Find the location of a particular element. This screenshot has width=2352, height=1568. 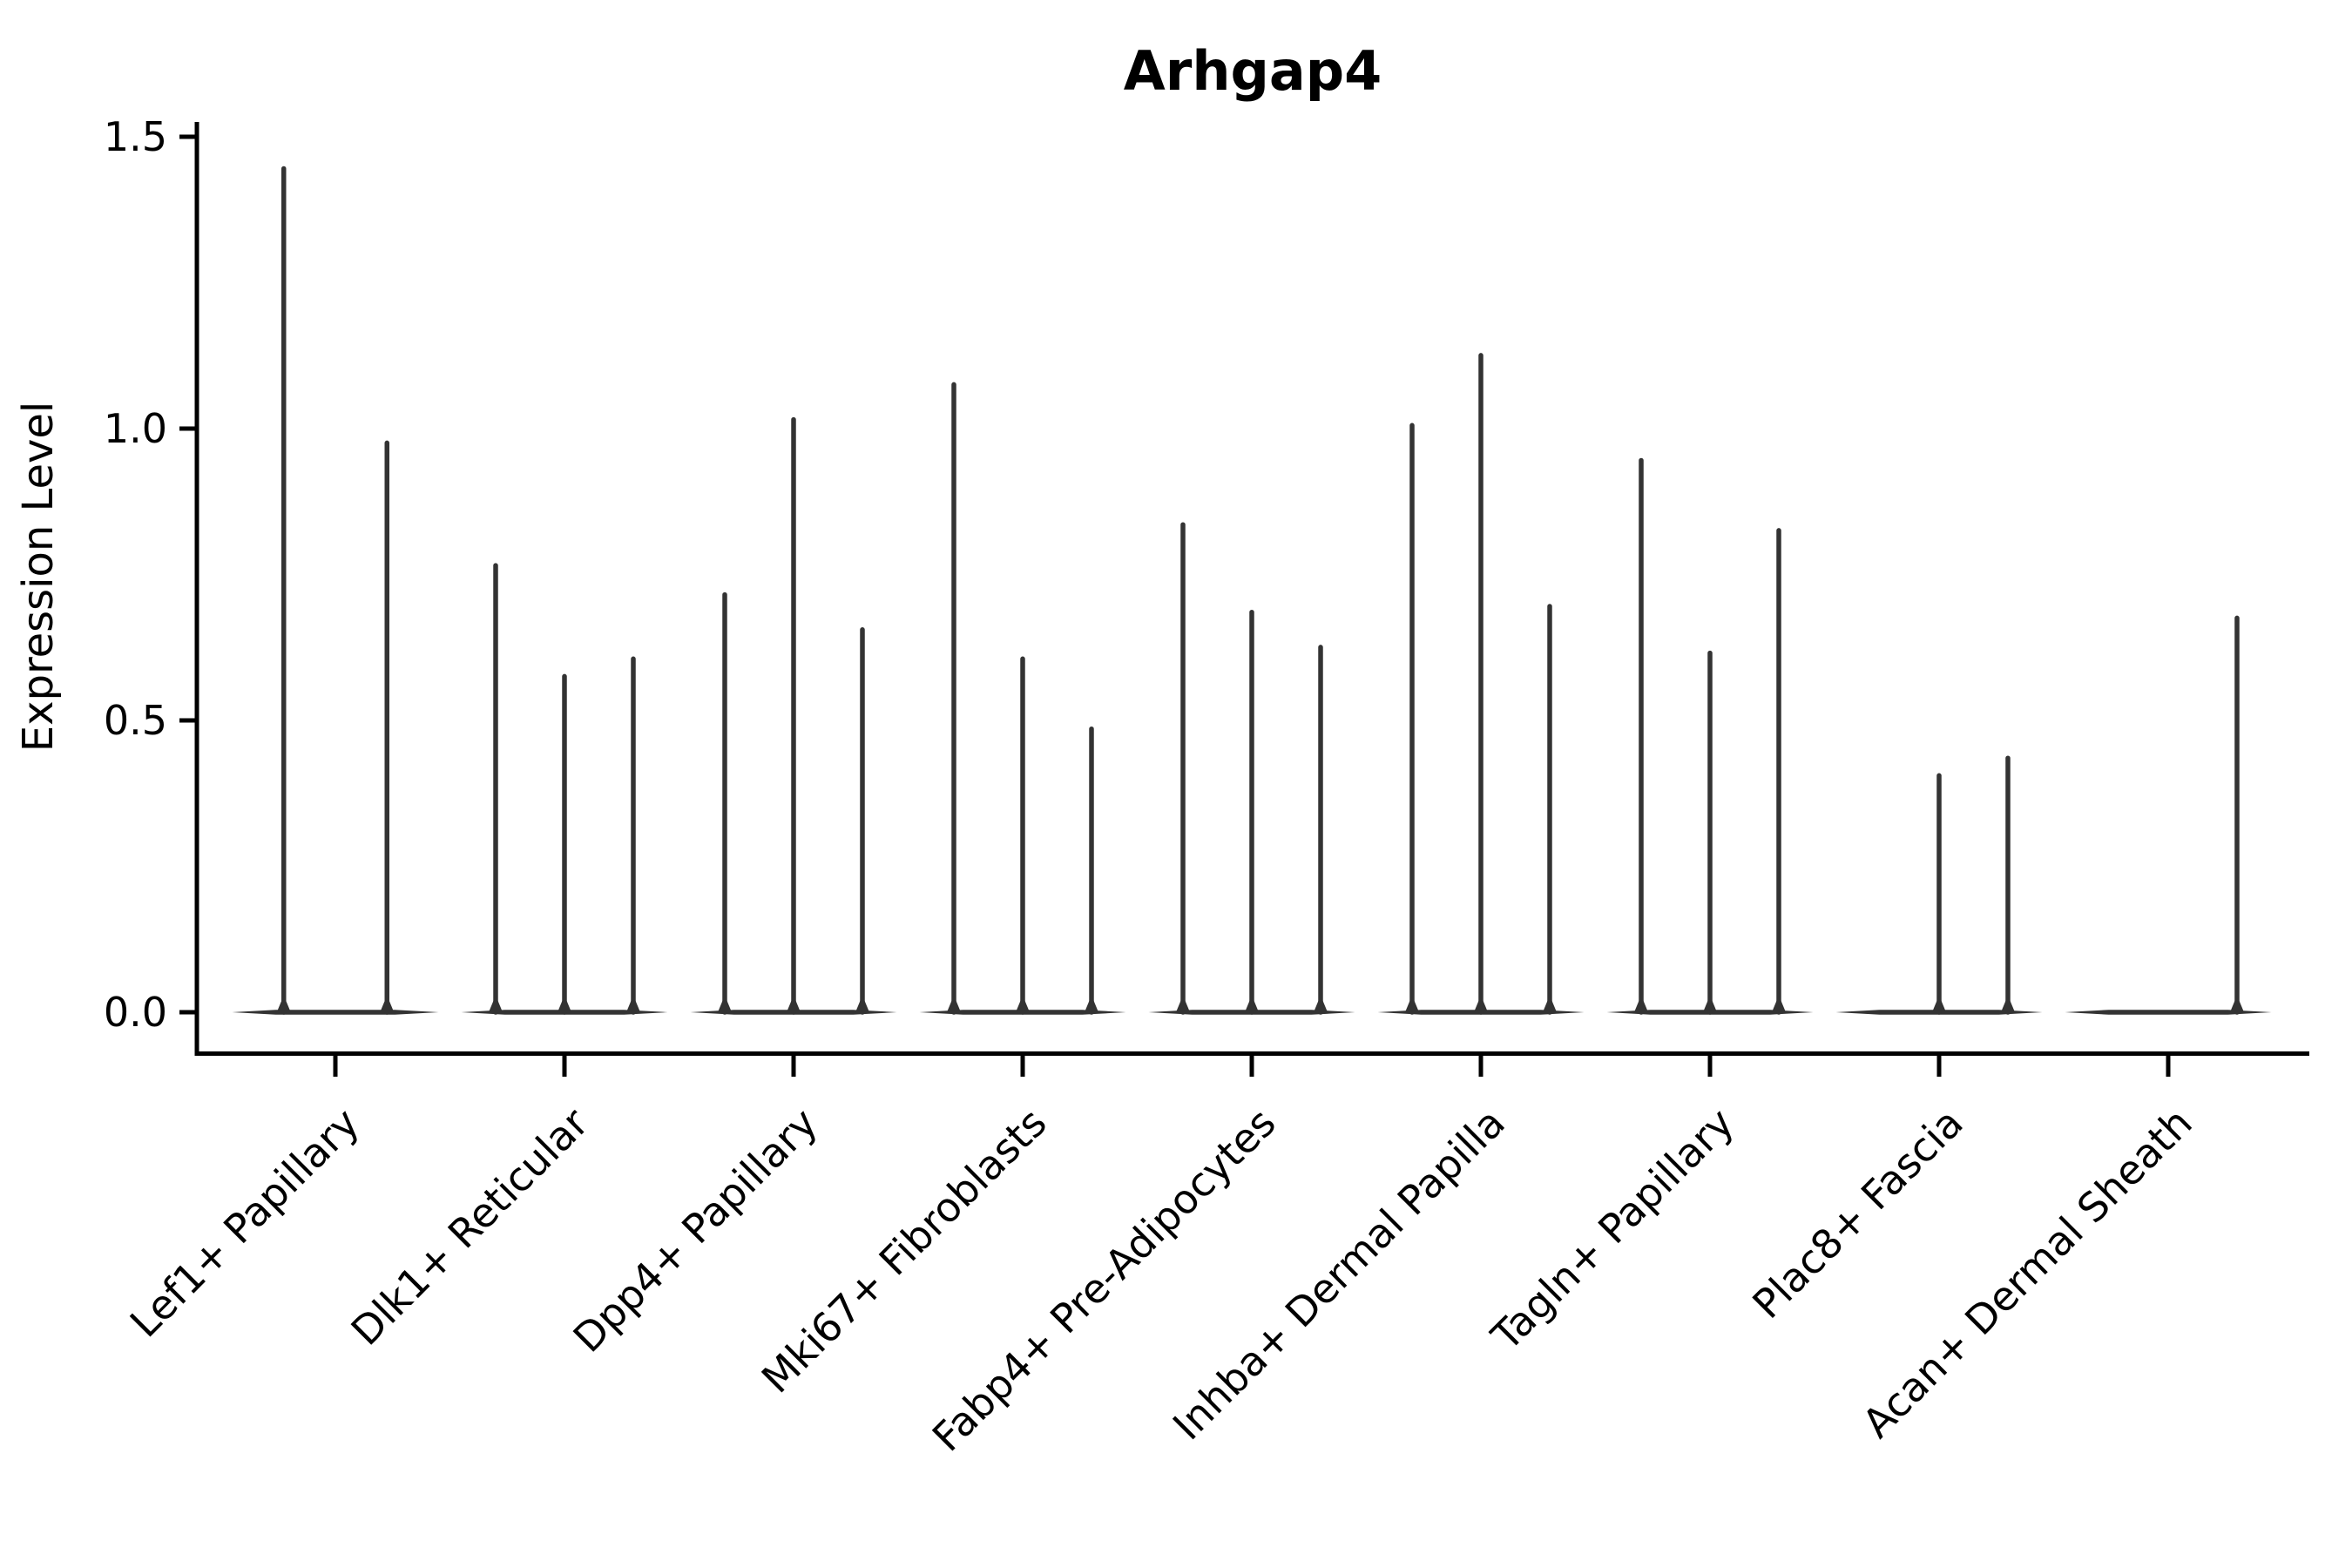

y-tick-label: 1.0 is located at coordinates (135, 428).